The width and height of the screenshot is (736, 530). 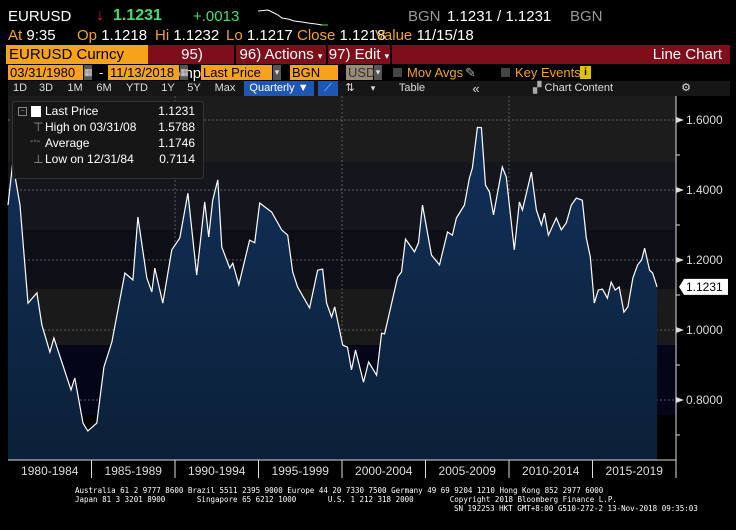 What do you see at coordinates (635, 471) in the screenshot?
I see `x-bin-label: 2015-2019` at bounding box center [635, 471].